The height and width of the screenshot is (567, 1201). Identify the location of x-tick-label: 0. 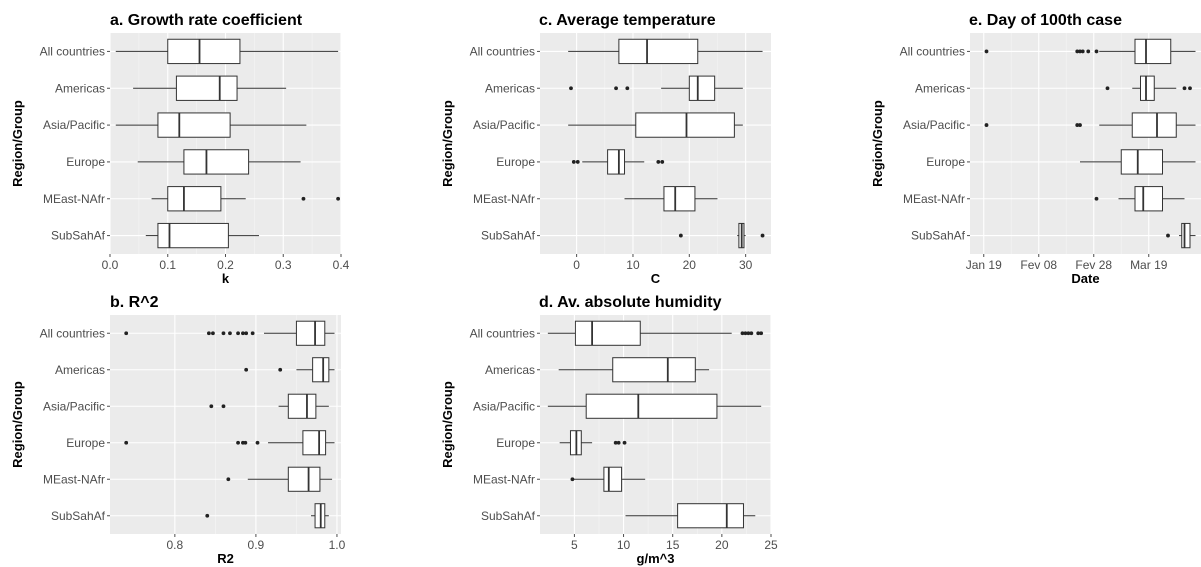
(576, 265).